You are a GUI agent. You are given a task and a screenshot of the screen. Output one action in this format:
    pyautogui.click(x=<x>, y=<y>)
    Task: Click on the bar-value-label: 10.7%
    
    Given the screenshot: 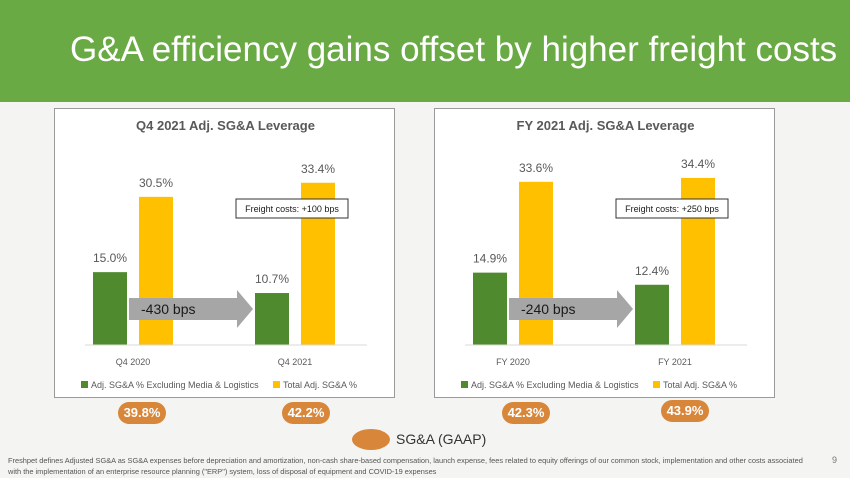 What is the action you would take?
    pyautogui.click(x=272, y=279)
    